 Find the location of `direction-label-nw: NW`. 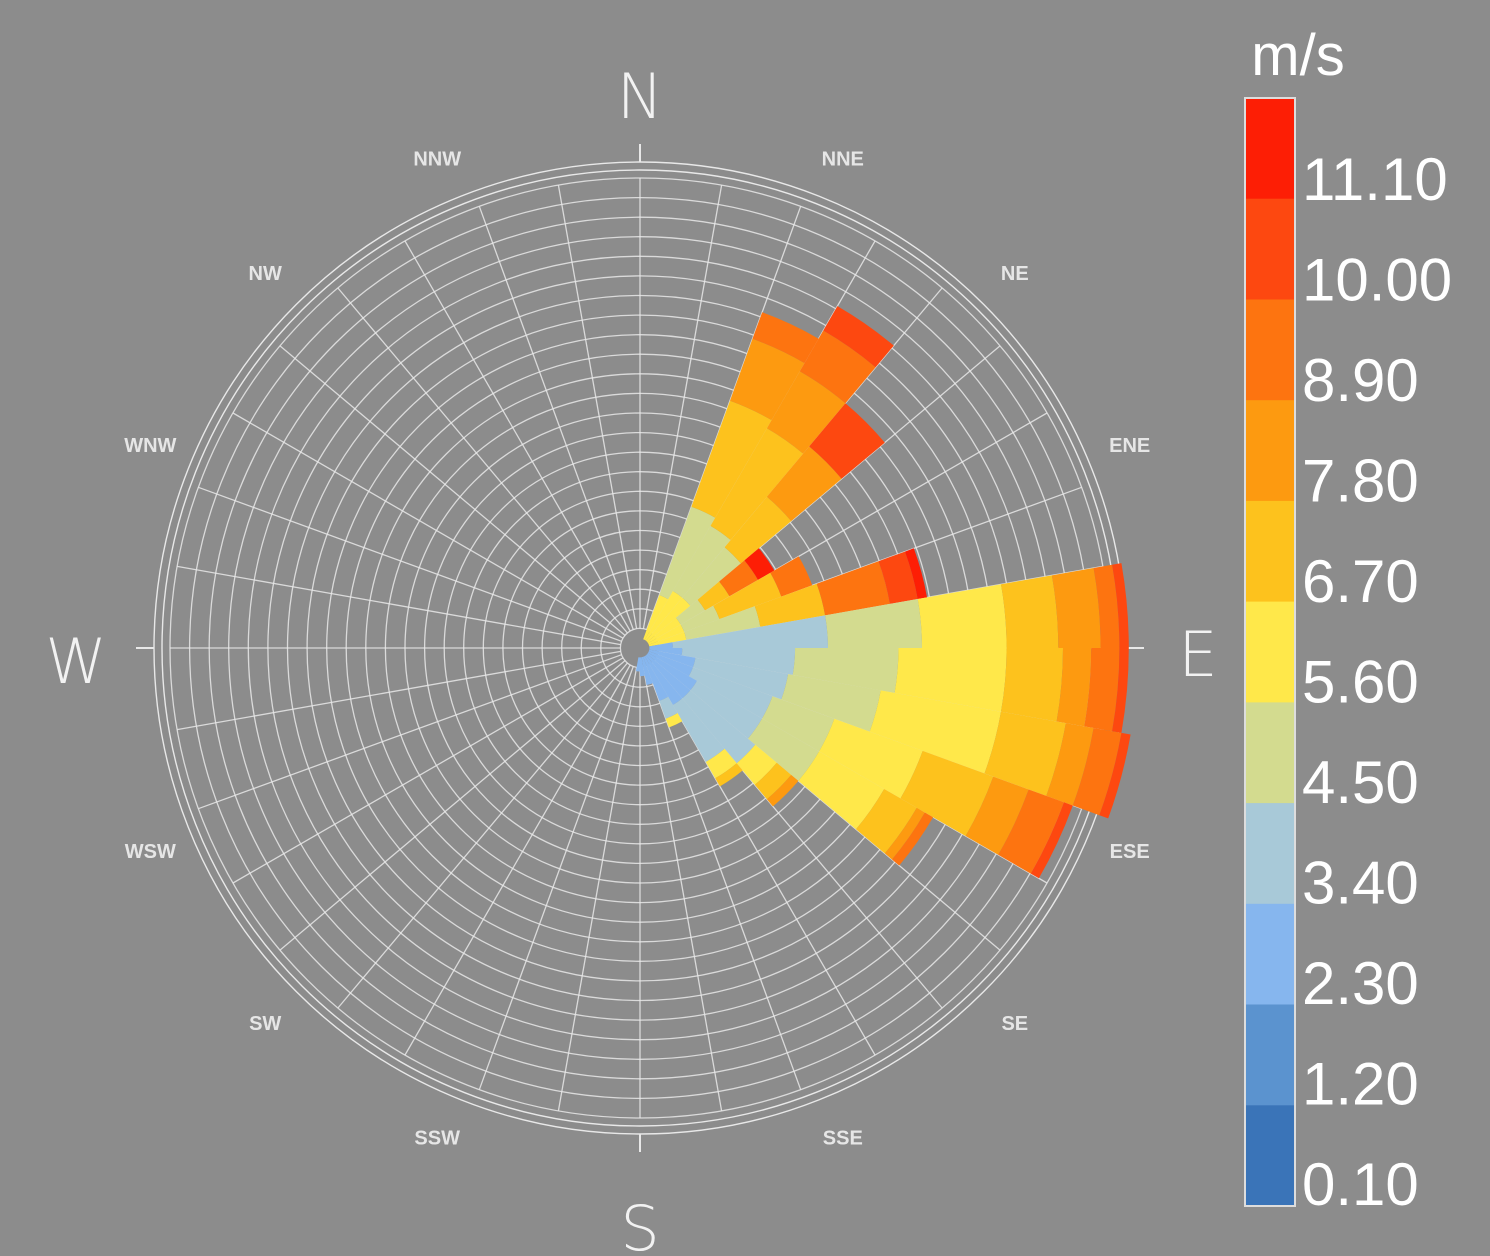

direction-label-nw: NW is located at coordinates (265, 274).